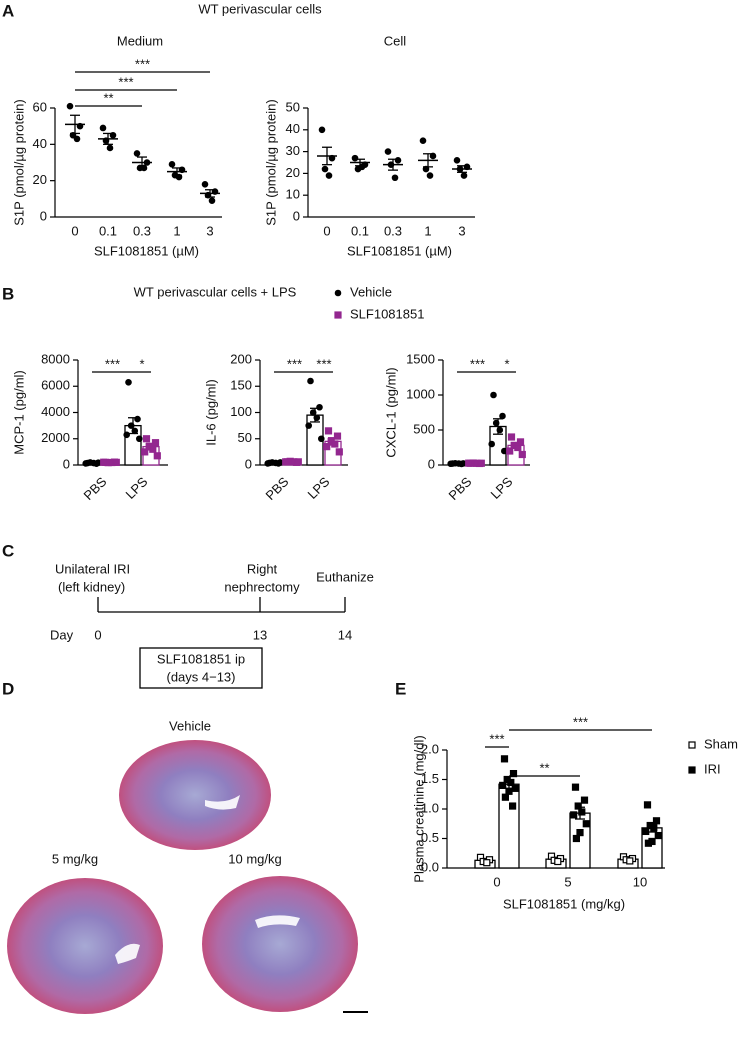  I want to click on y-tick-label: 40, so click(293, 128).